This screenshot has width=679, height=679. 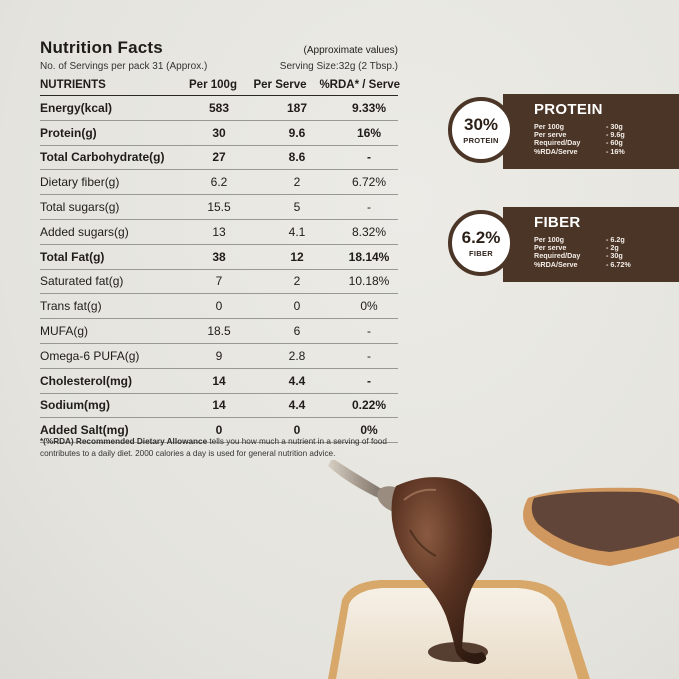 I want to click on table-row: Total sugars(g) 15.5 5 -, so click(x=219, y=207).